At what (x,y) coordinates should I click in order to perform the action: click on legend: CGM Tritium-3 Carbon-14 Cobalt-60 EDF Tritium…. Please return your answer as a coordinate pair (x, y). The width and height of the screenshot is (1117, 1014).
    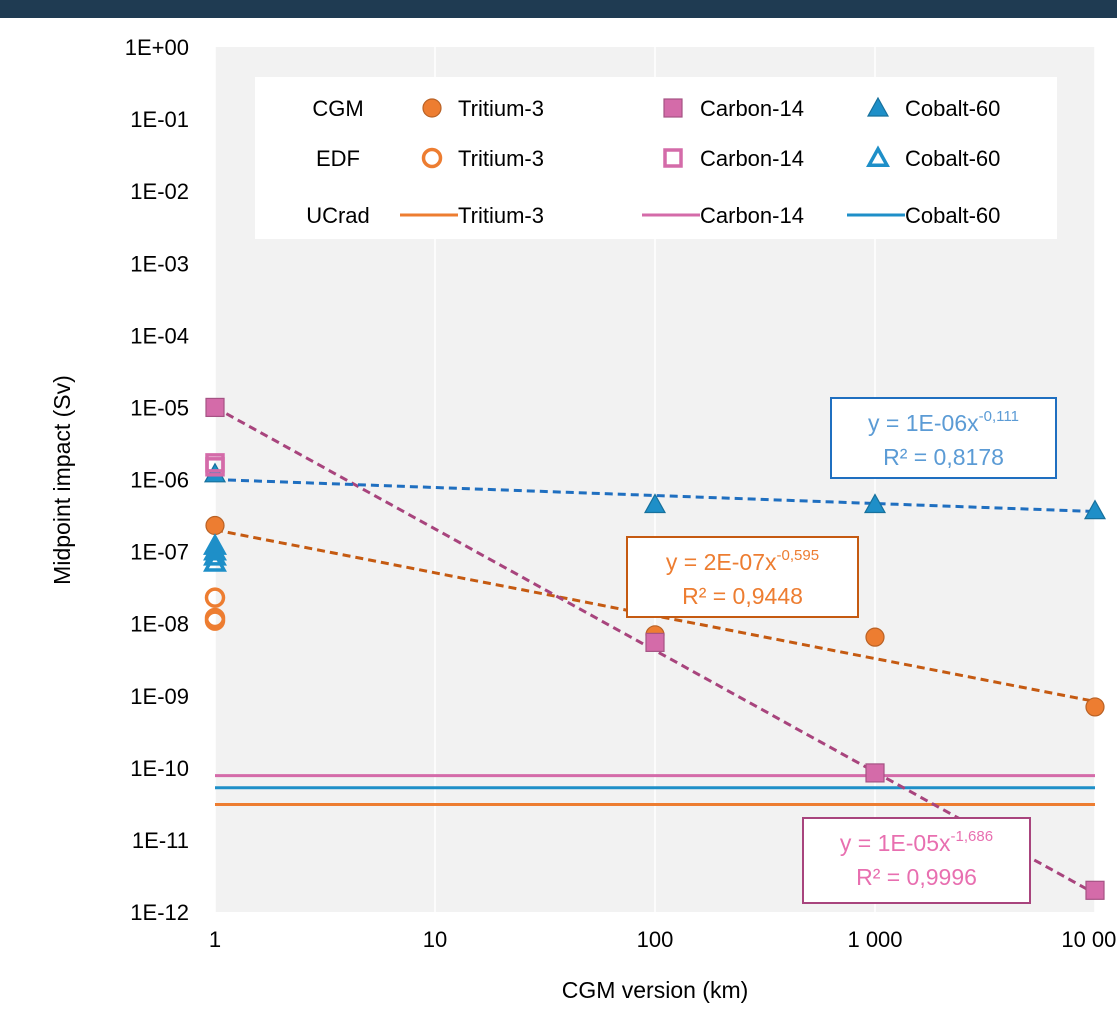
    Looking at the image, I should click on (656, 158).